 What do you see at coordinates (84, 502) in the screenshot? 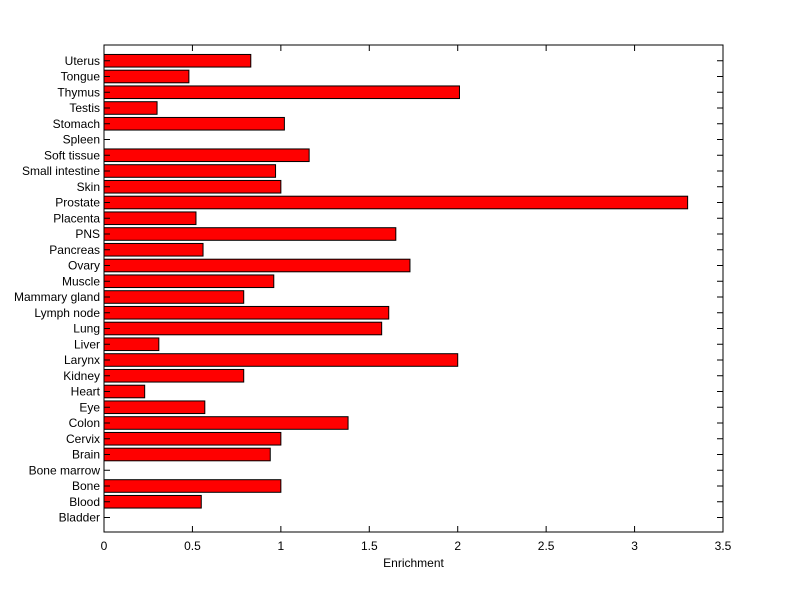
I see `y-tick-label-blood: Blood` at bounding box center [84, 502].